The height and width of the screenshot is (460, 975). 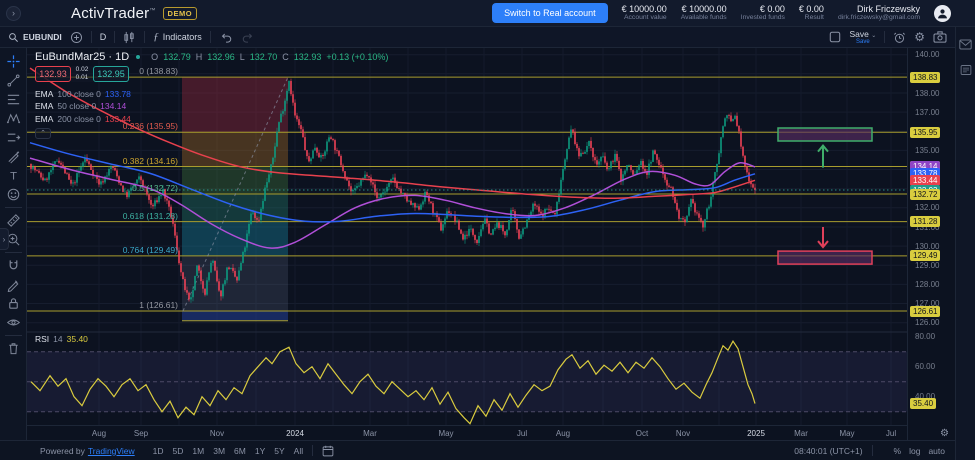 What do you see at coordinates (150, 215) in the screenshot?
I see `fib-level-label: 0.618 (131.28)` at bounding box center [150, 215].